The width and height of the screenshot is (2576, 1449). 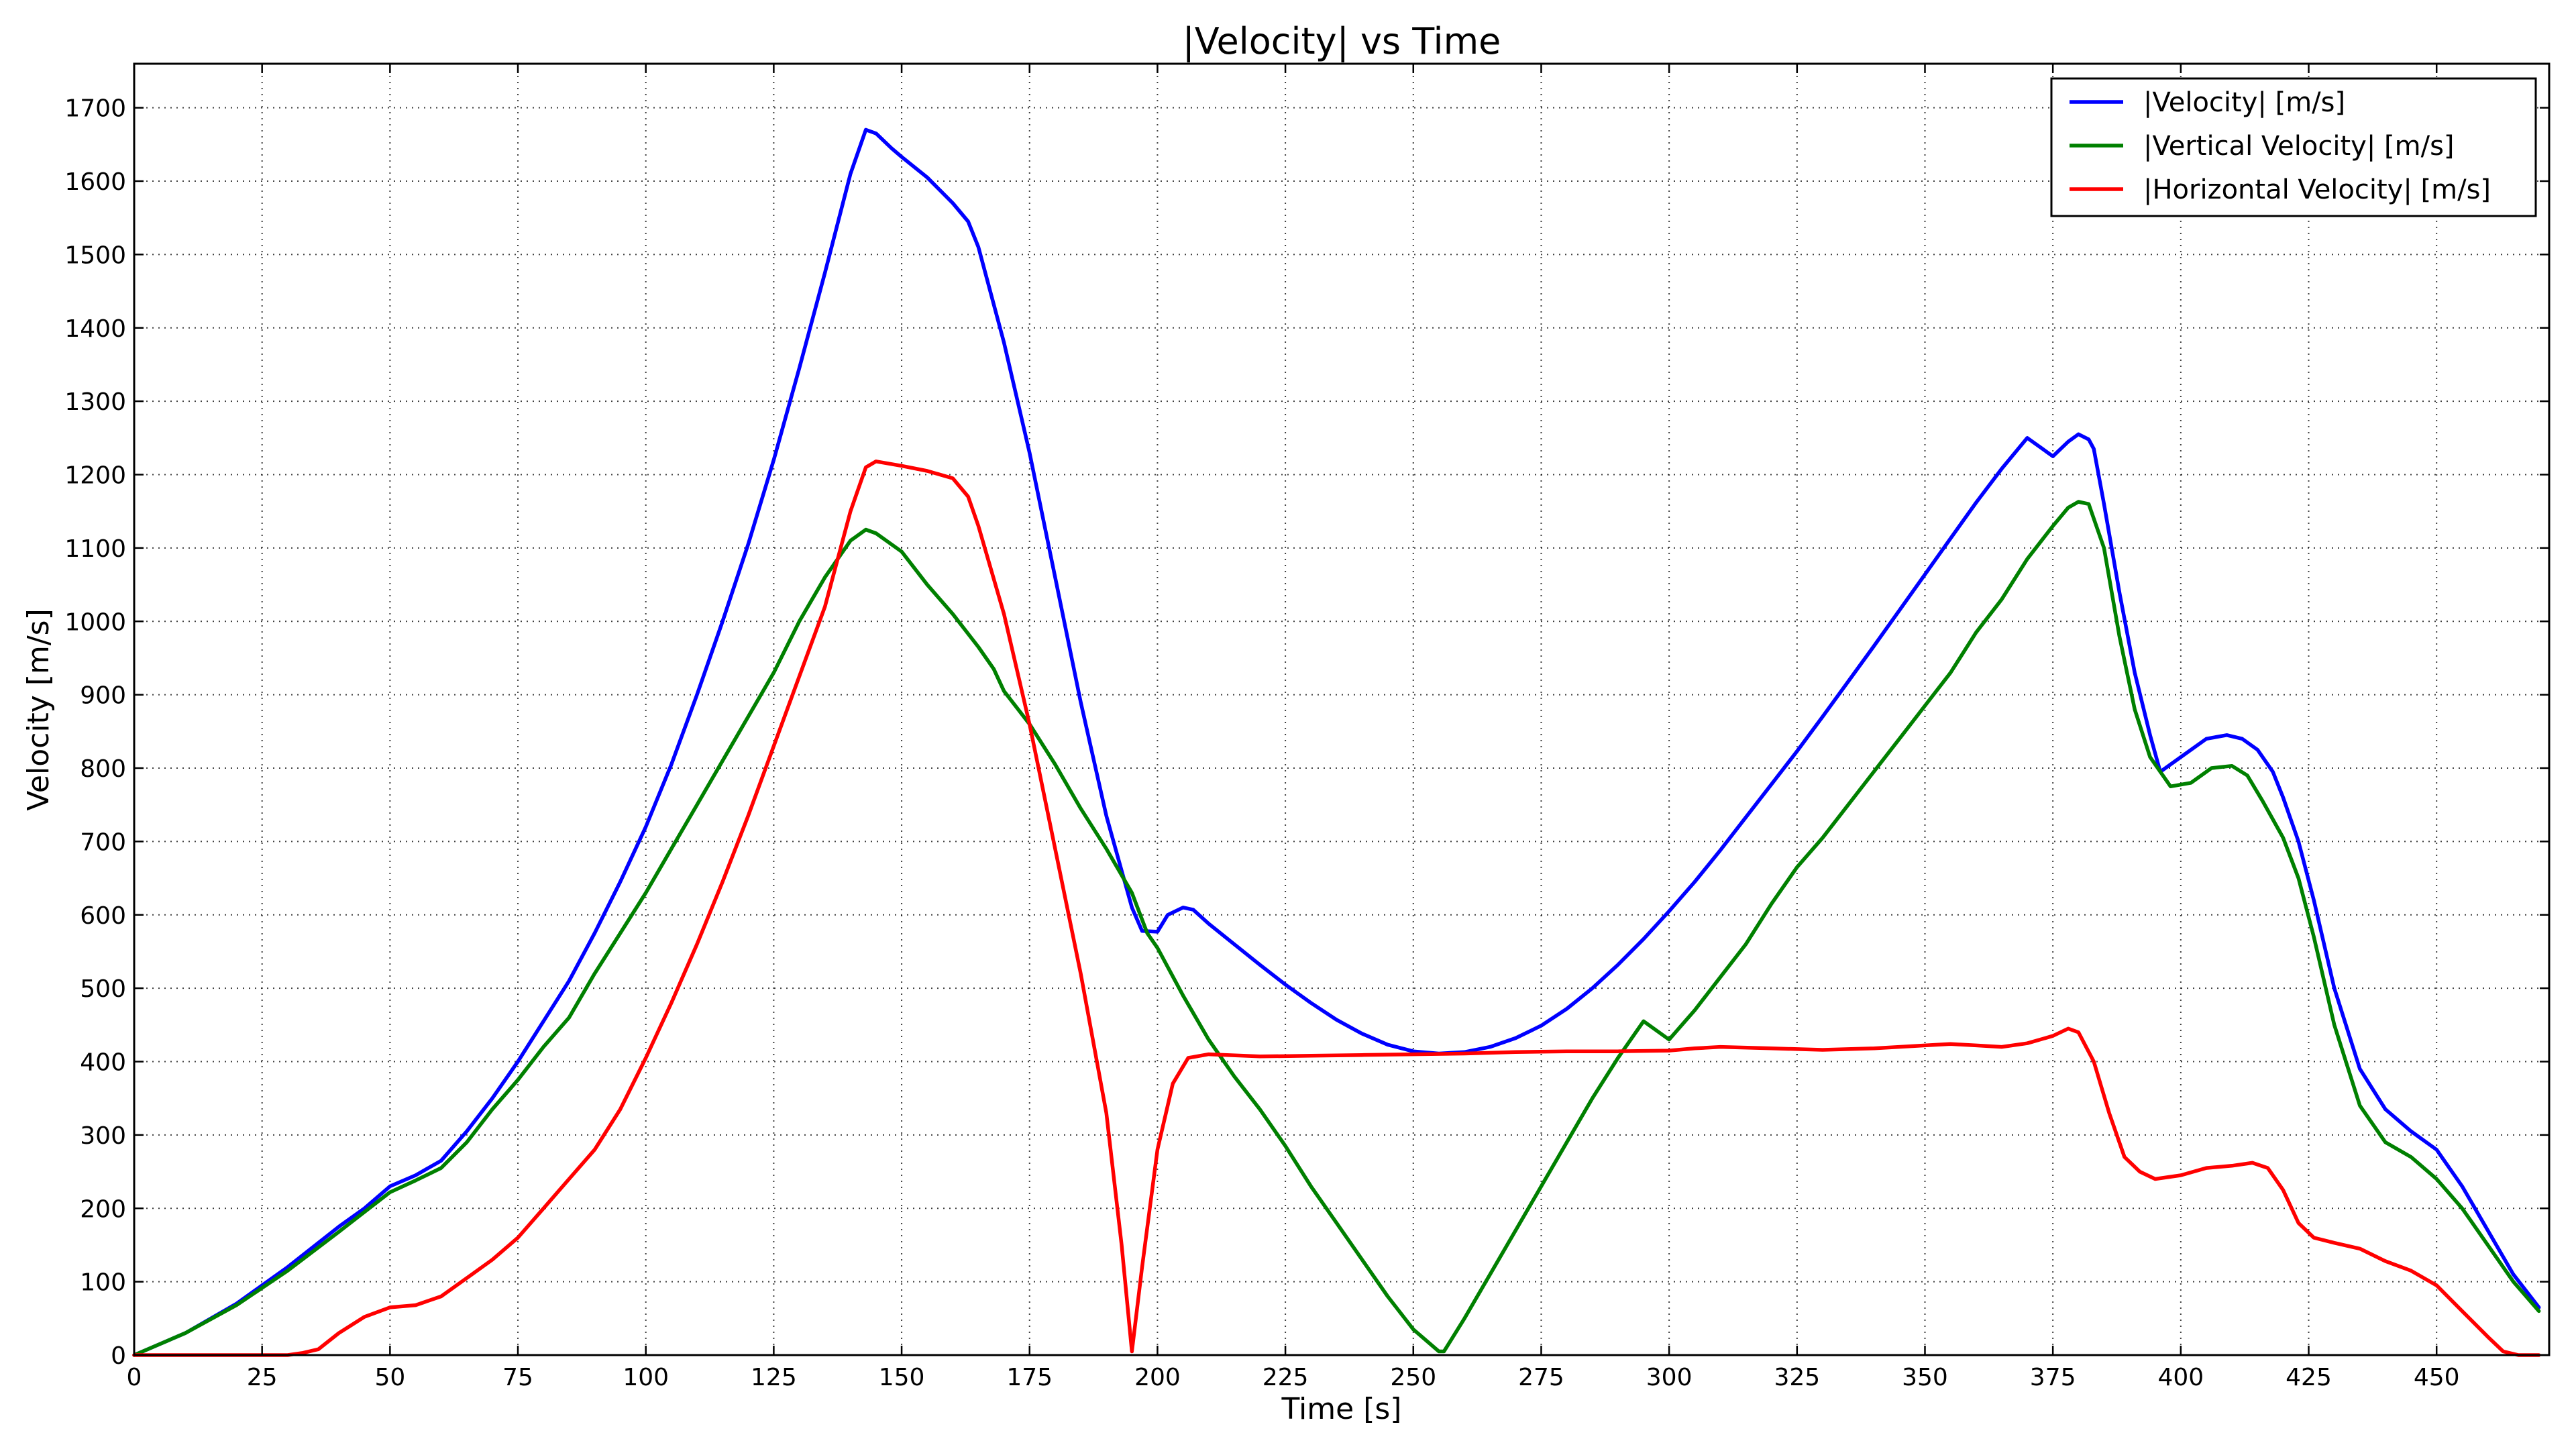 I want to click on y-tick-label: 800, so click(x=103, y=769).